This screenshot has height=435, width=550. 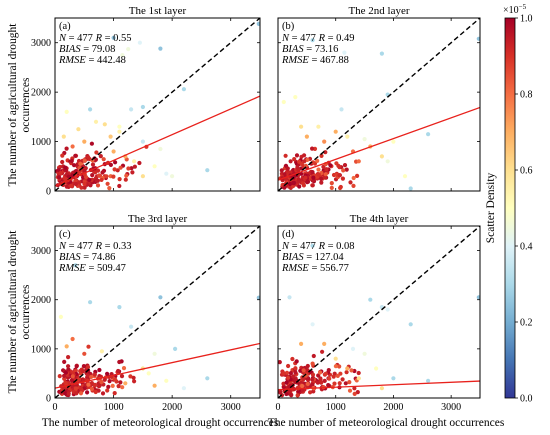 What do you see at coordinates (117, 38) in the screenshot?
I see `stat-r-value: = 0.55` at bounding box center [117, 38].